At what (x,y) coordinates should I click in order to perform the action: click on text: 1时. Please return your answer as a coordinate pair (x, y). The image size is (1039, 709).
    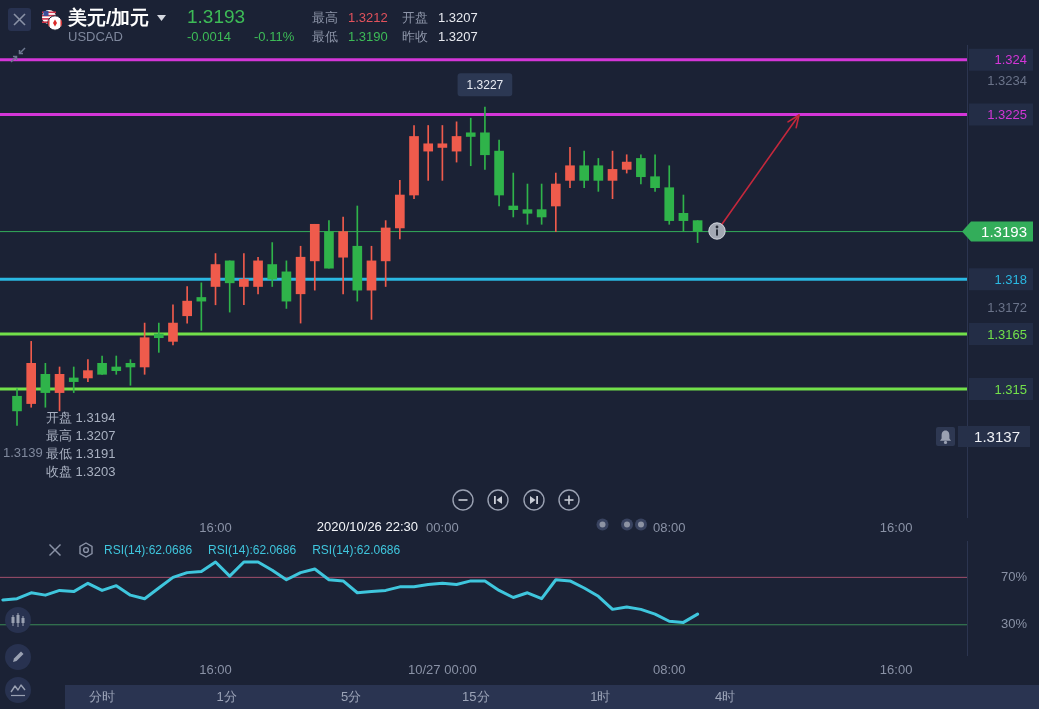
    Looking at the image, I should click on (600, 697).